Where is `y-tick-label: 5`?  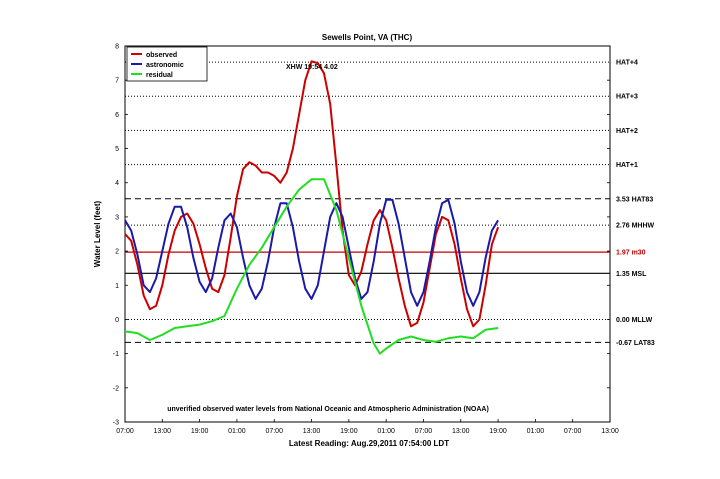 y-tick-label: 5 is located at coordinates (117, 149).